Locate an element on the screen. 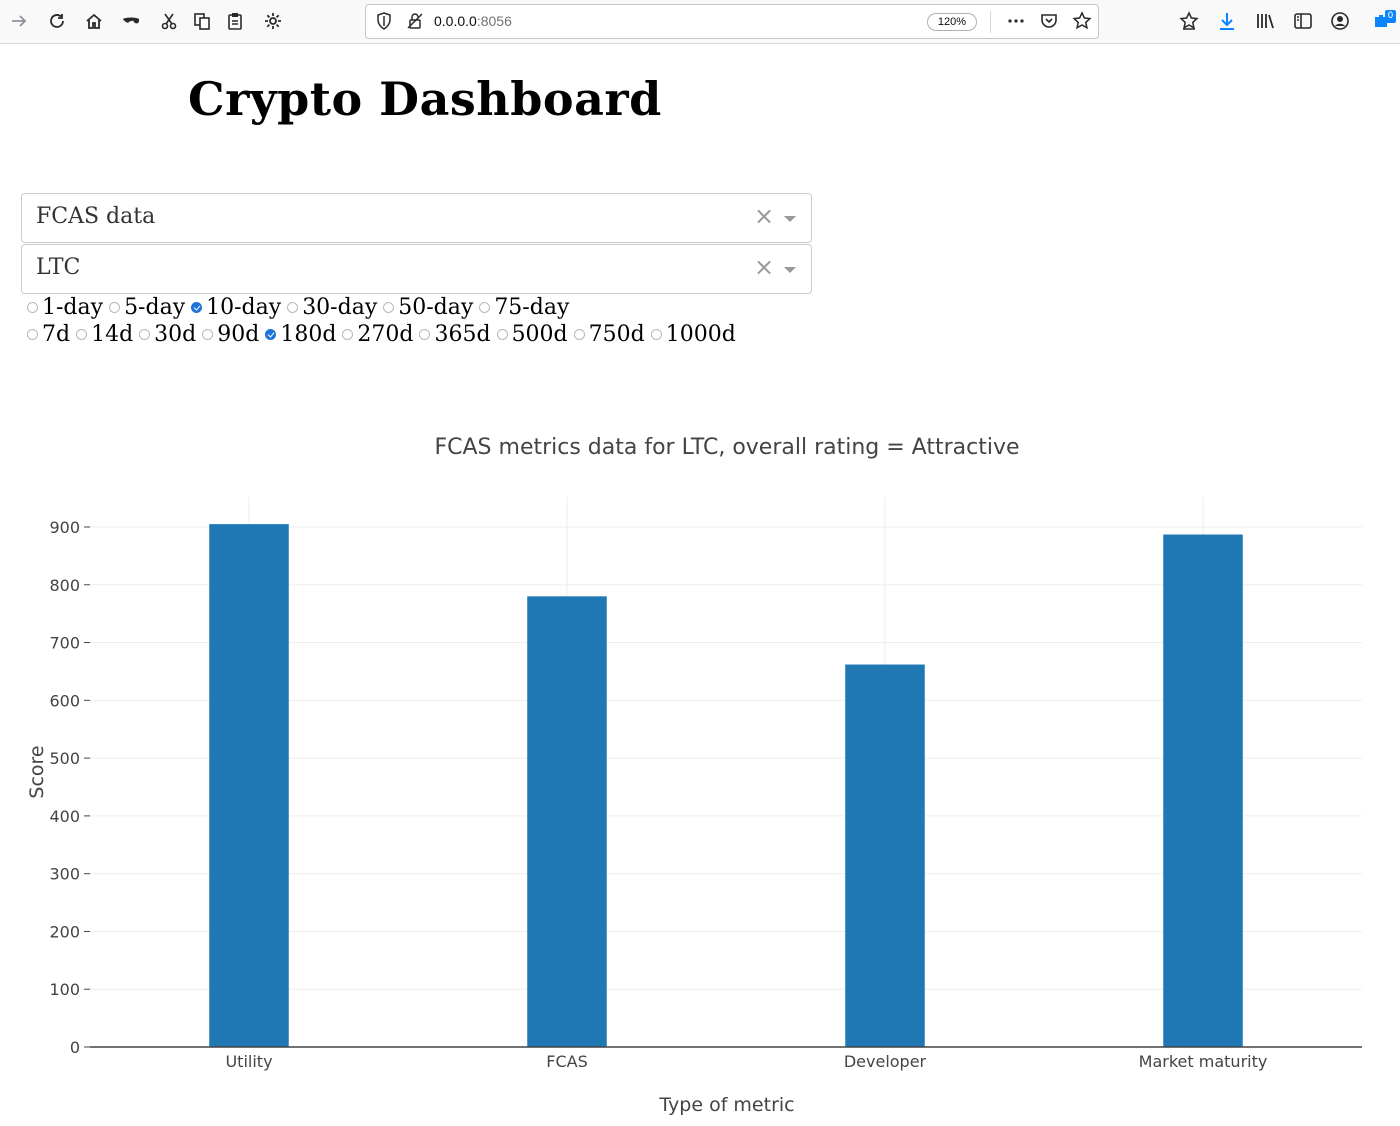 Image resolution: width=1400 pixels, height=1126 pixels. url-bar: 0.0.0.0:8056 120% is located at coordinates (732, 21).